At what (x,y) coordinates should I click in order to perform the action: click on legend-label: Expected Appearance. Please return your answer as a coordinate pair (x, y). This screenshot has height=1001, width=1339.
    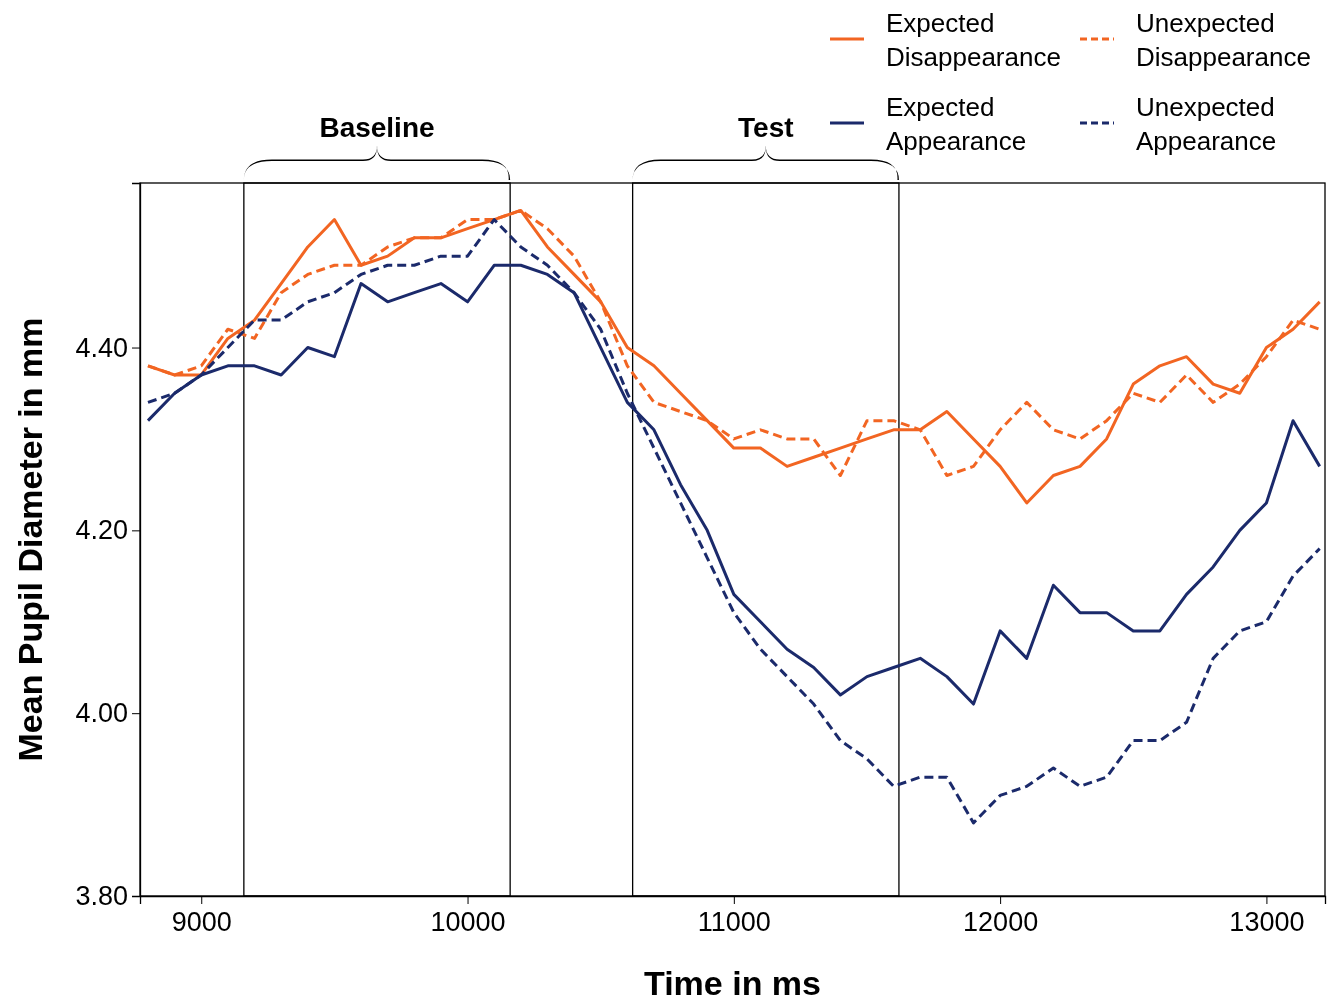
    Looking at the image, I should click on (956, 124).